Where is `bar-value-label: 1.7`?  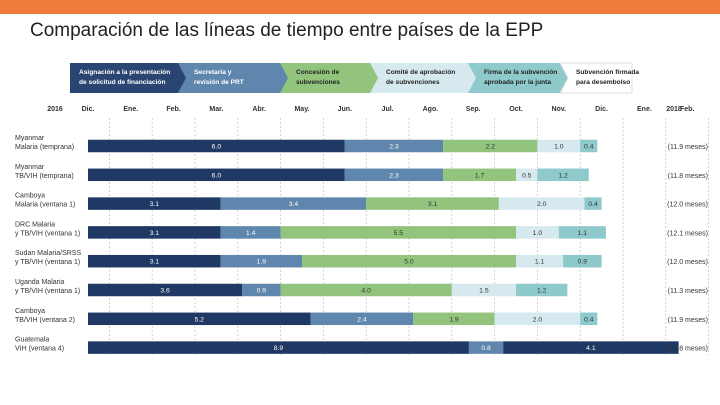
bar-value-label: 1.7 is located at coordinates (480, 175).